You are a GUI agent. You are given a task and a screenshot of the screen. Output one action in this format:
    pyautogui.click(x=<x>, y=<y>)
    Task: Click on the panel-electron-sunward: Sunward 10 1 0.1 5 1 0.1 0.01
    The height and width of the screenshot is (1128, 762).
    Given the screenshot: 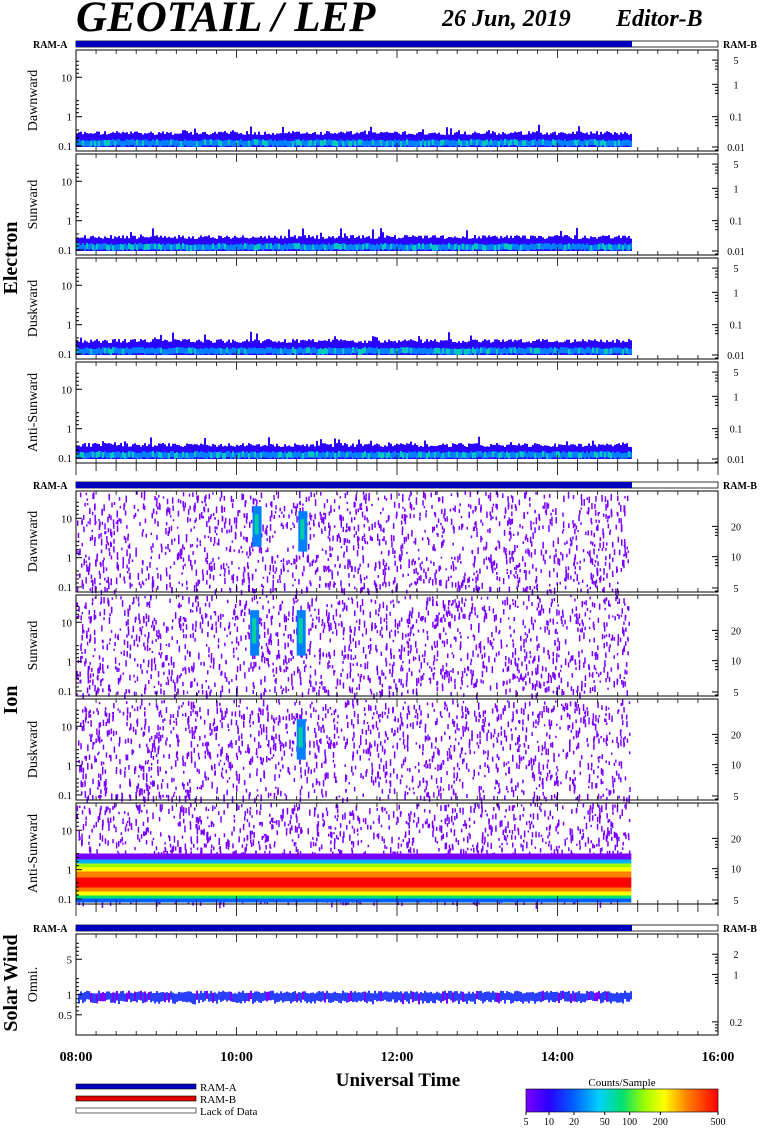 What is the action you would take?
    pyautogui.click(x=385, y=205)
    